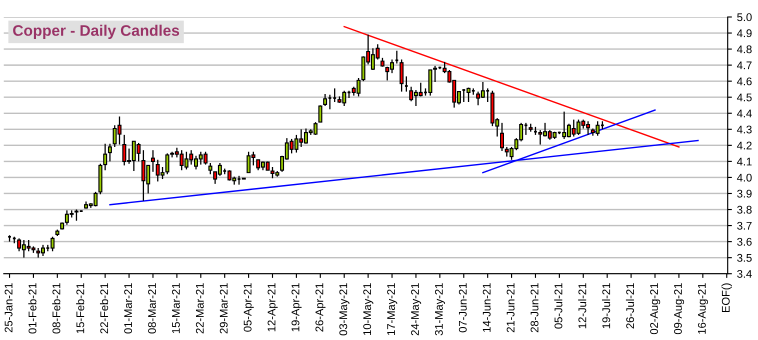 This screenshot has width=758, height=340. Describe the element at coordinates (392, 309) in the screenshot. I see `x-tick-label: 17-May-21` at that location.